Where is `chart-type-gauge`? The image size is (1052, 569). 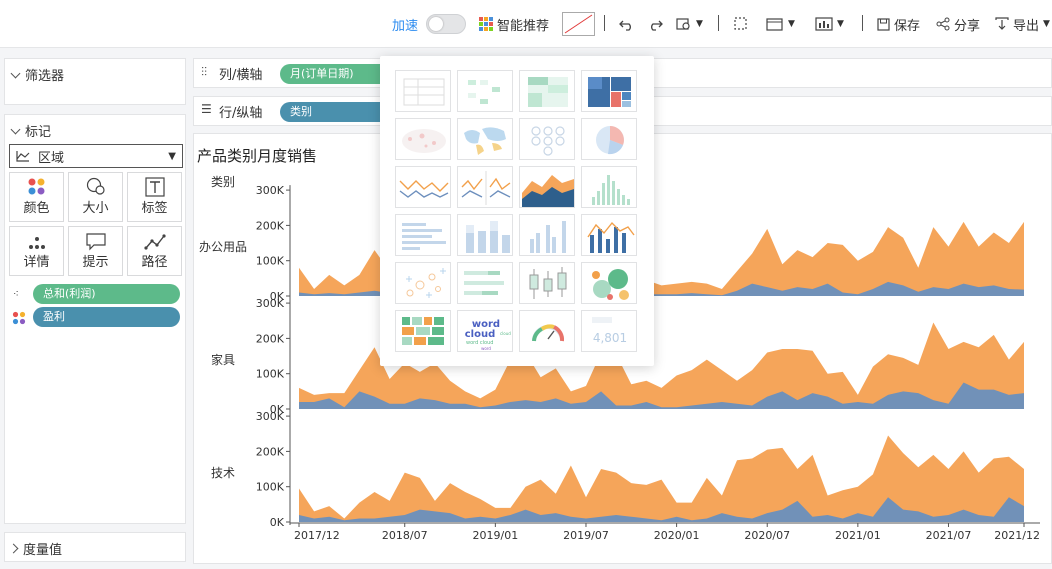 chart-type-gauge is located at coordinates (547, 331).